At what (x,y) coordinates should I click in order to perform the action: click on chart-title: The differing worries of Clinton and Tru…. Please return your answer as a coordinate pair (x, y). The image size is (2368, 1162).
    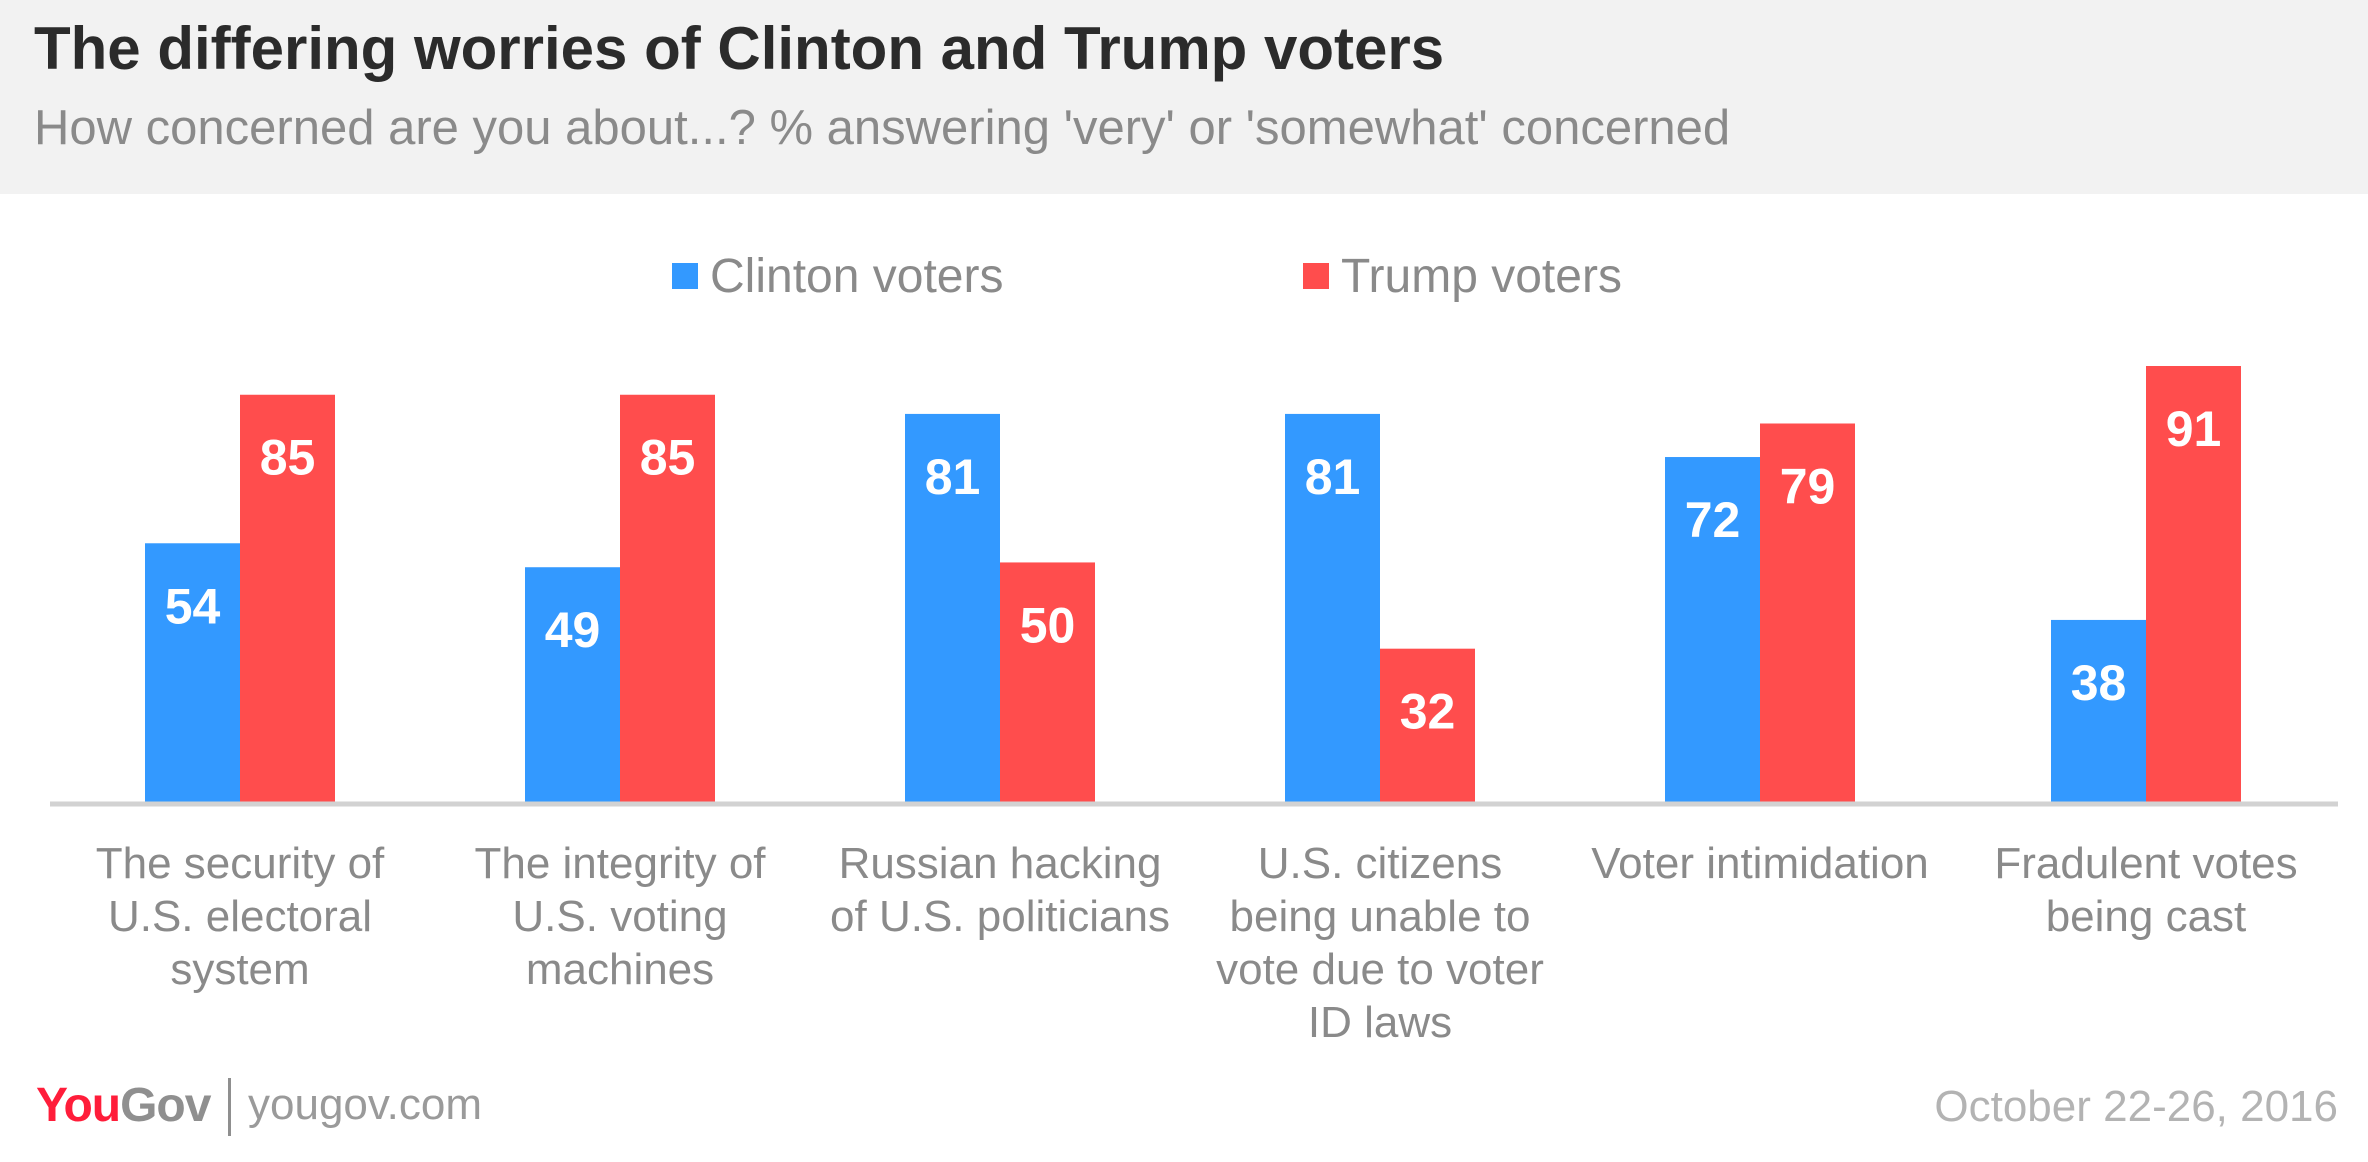
    Looking at the image, I should click on (739, 48).